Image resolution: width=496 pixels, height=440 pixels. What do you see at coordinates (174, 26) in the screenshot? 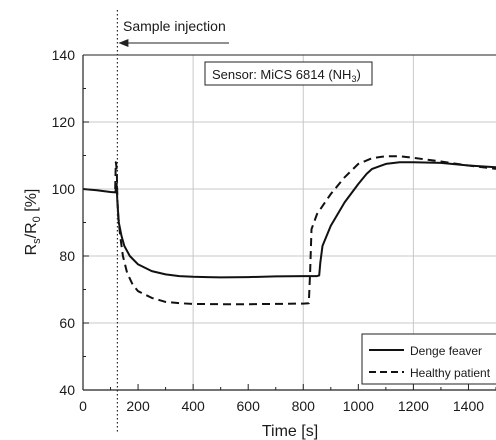
I see `injection-label: Sample injection` at bounding box center [174, 26].